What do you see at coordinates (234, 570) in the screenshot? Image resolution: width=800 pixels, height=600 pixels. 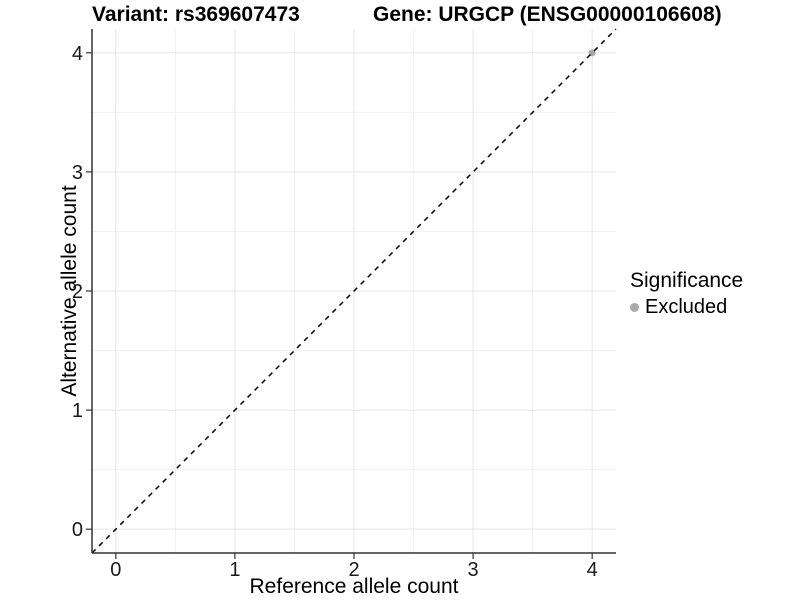 I see `x-tick-label: 1` at bounding box center [234, 570].